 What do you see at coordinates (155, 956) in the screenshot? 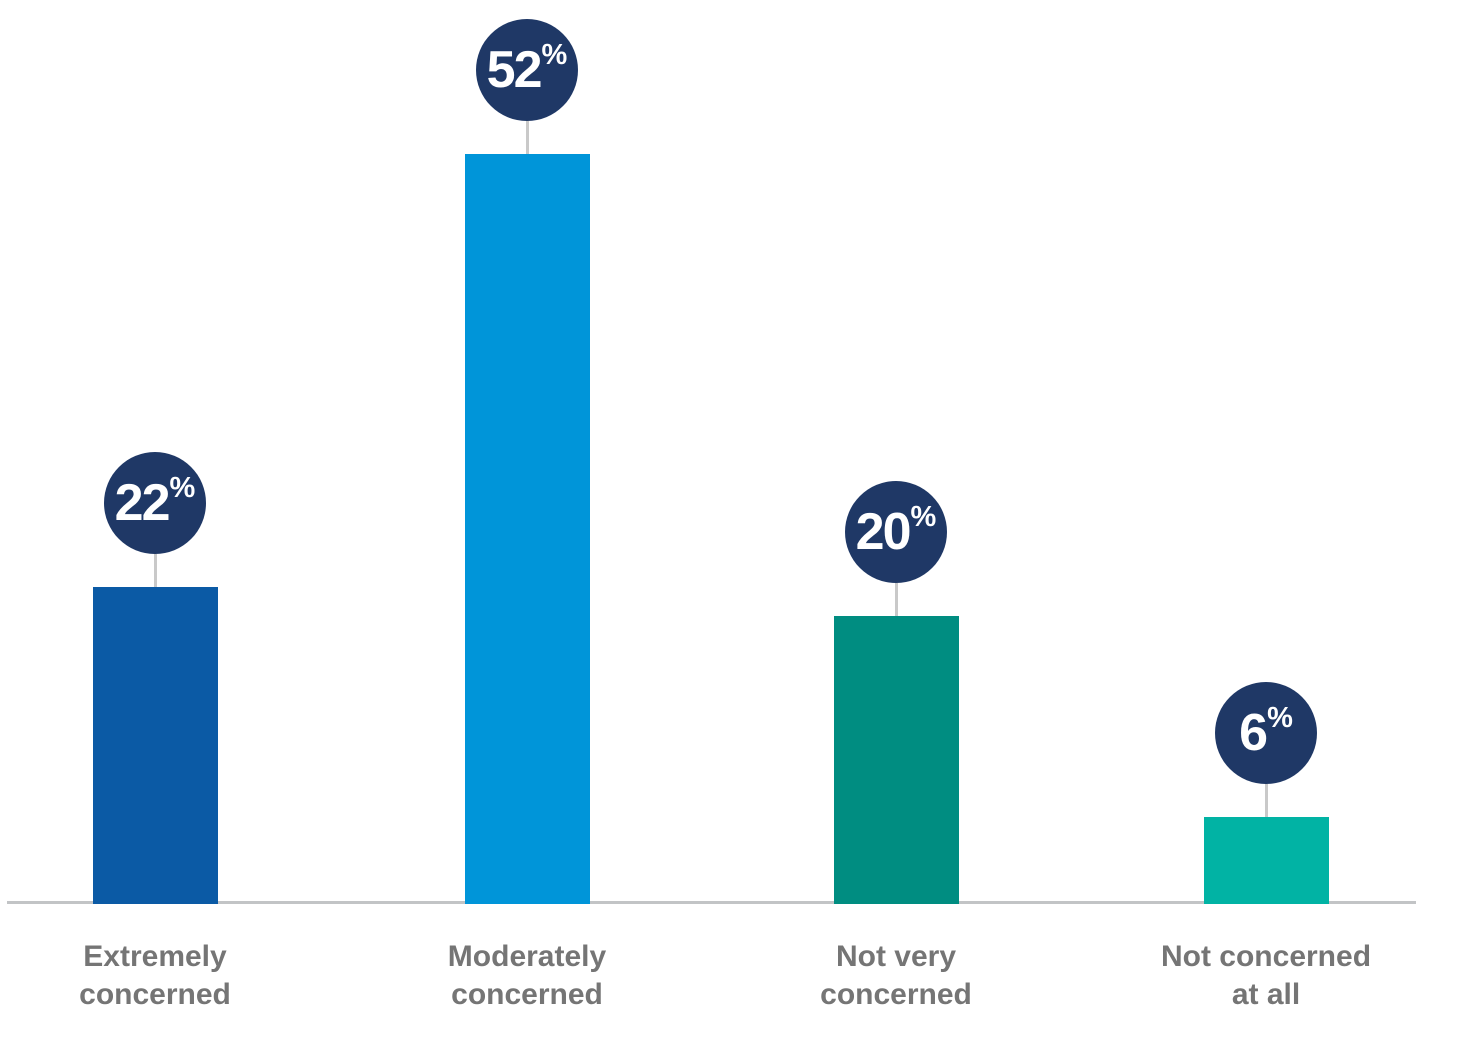
I see `category-label-line: Extremely` at bounding box center [155, 956].